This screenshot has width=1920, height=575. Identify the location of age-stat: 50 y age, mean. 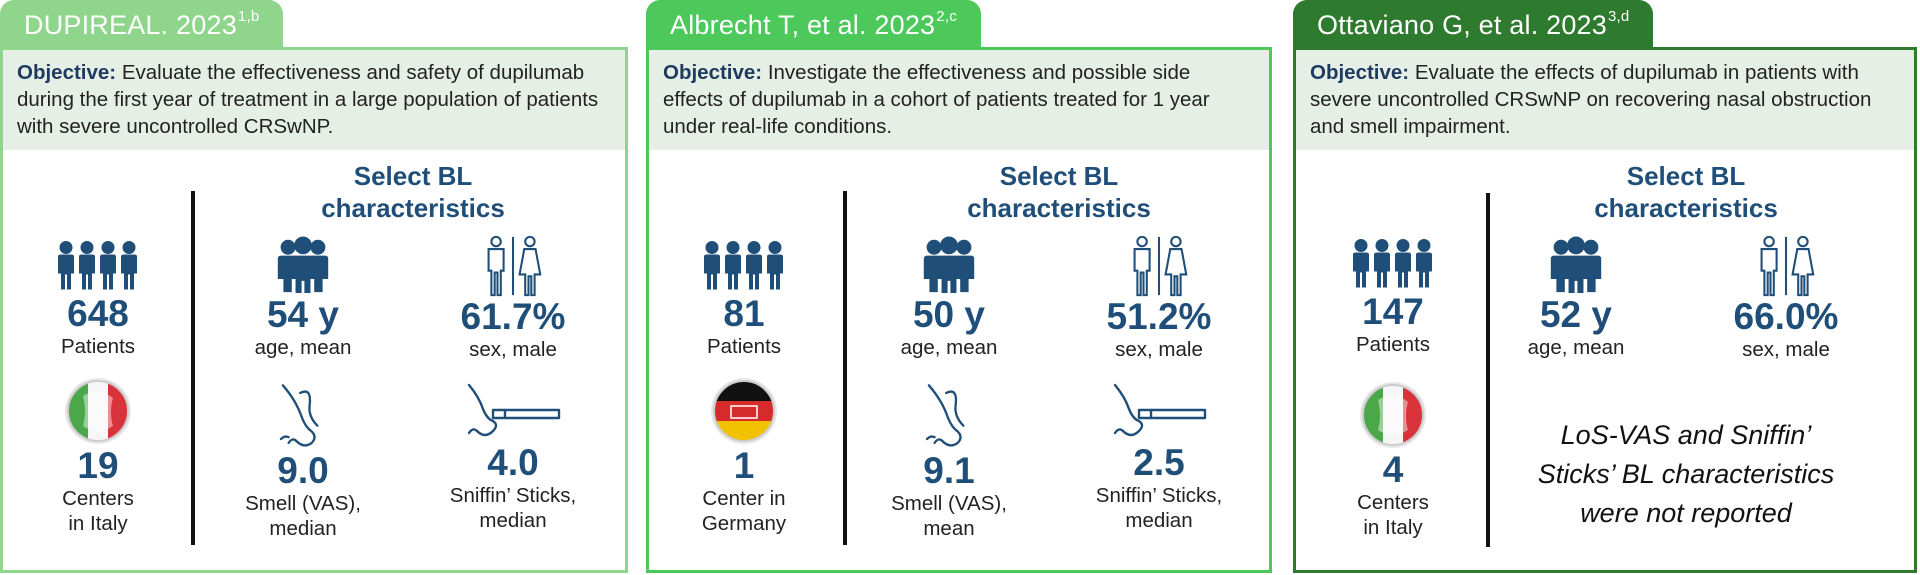
(949, 297).